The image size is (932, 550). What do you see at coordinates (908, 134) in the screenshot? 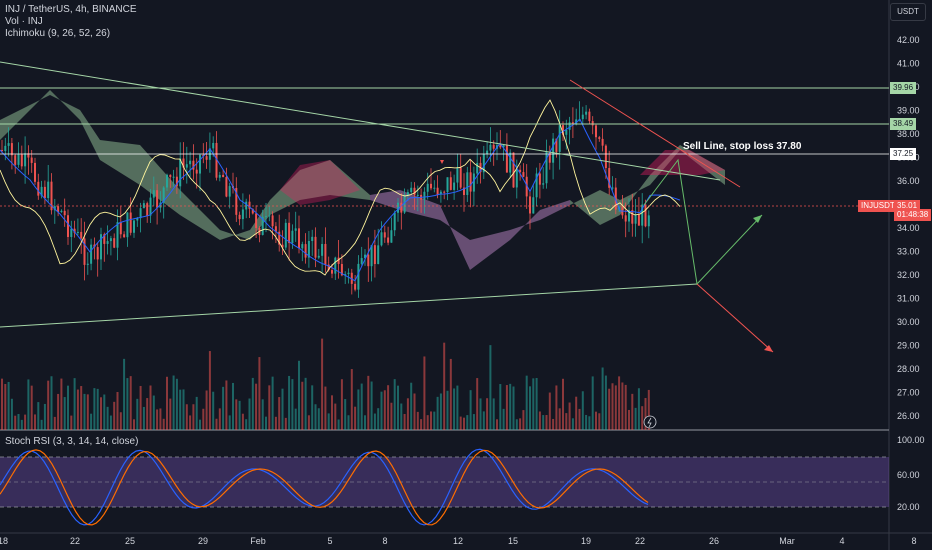
I see `price-axis-label: 38.00` at bounding box center [908, 134].